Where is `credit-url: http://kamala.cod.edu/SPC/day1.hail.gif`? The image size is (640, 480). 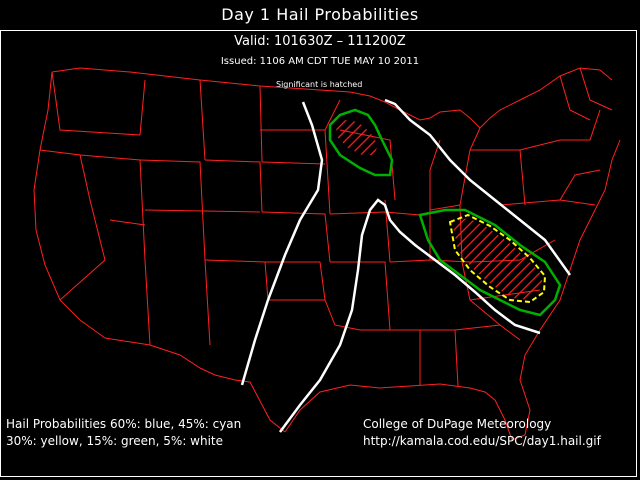
credit-url: http://kamala.cod.edu/SPC/day1.hail.gif is located at coordinates (482, 441).